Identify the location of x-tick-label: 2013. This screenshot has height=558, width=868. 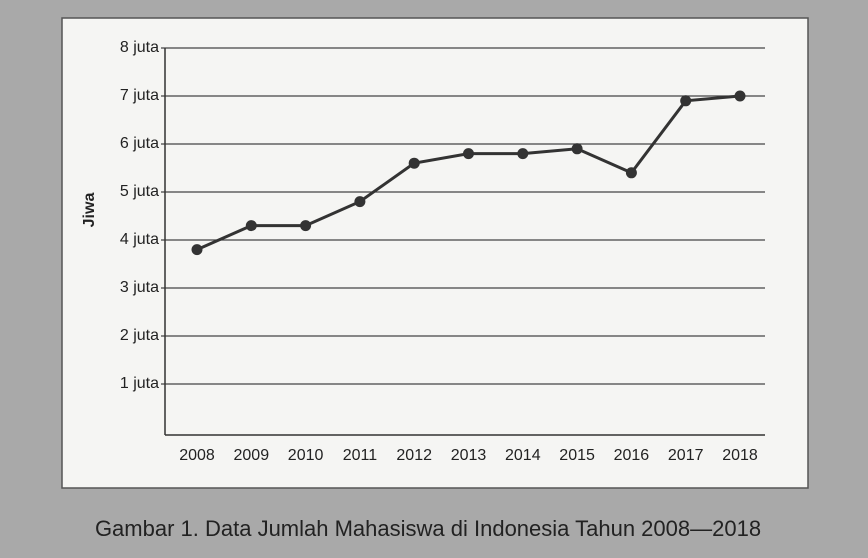
(469, 455).